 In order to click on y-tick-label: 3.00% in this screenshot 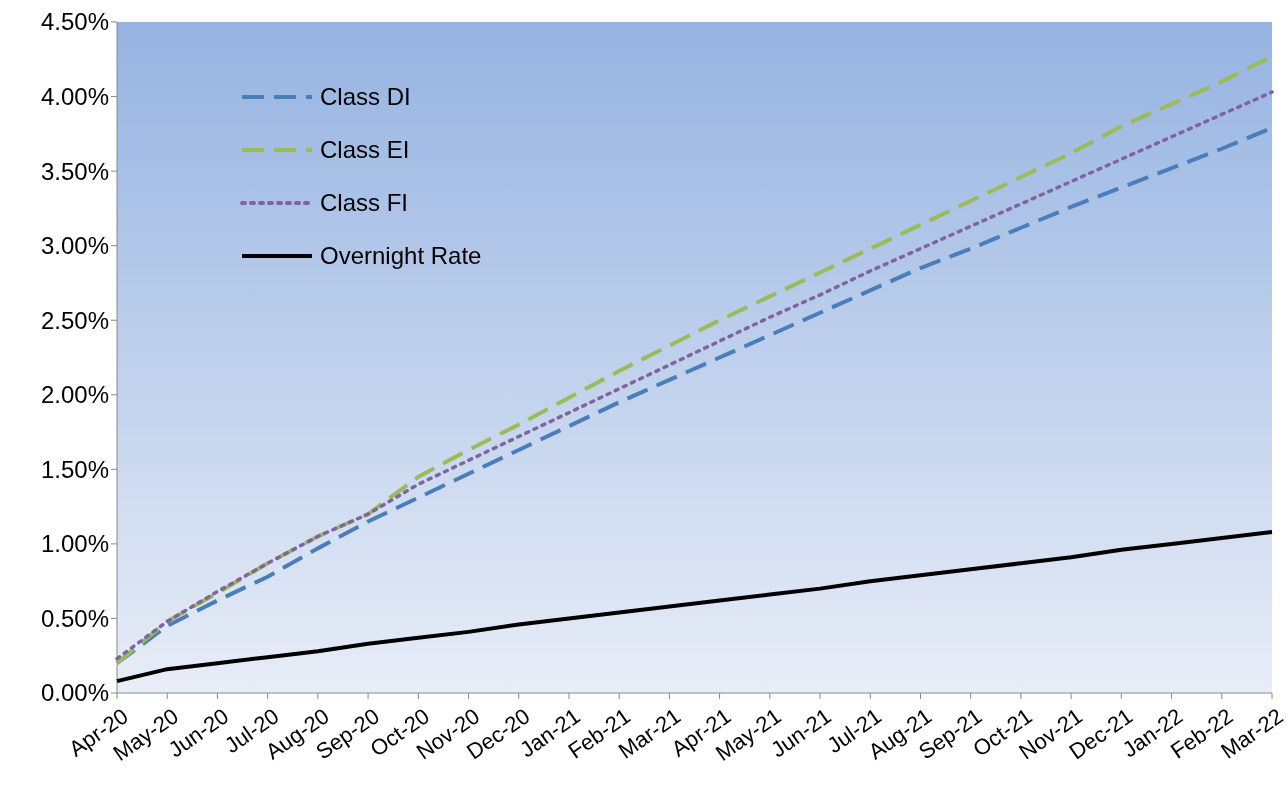, I will do `click(74, 246)`.